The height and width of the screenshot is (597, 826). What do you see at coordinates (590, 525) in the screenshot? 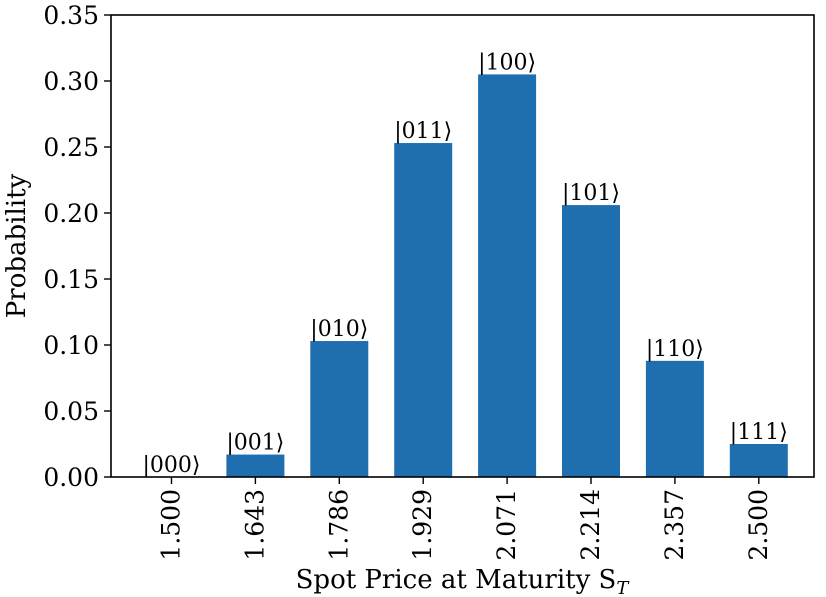
I see `x-tick-label: 2.214` at bounding box center [590, 525].